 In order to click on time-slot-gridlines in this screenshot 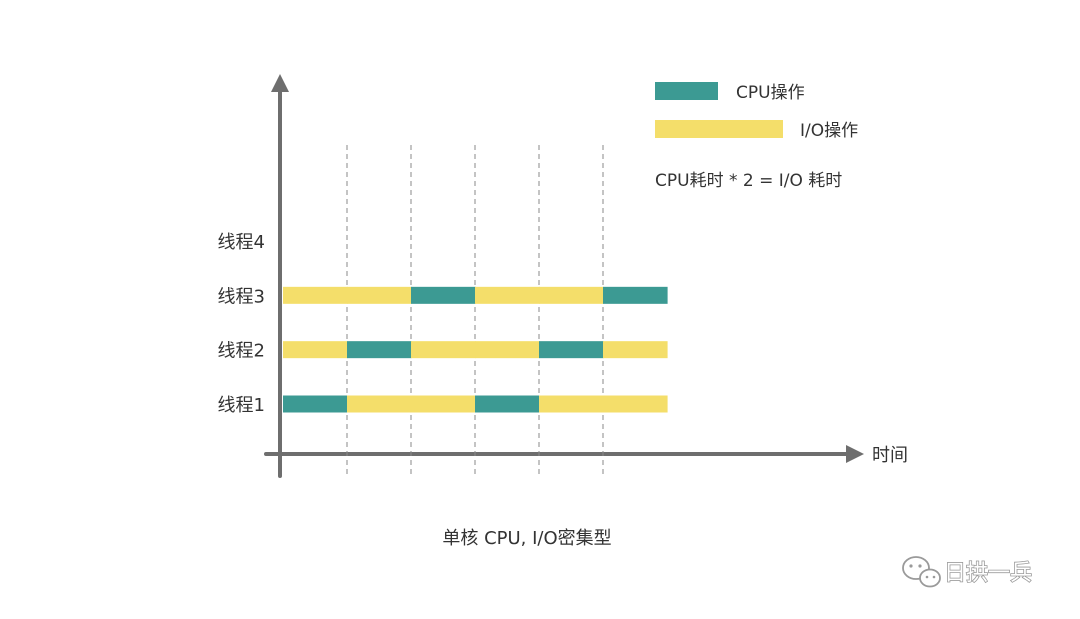, I will do `click(475, 310)`.